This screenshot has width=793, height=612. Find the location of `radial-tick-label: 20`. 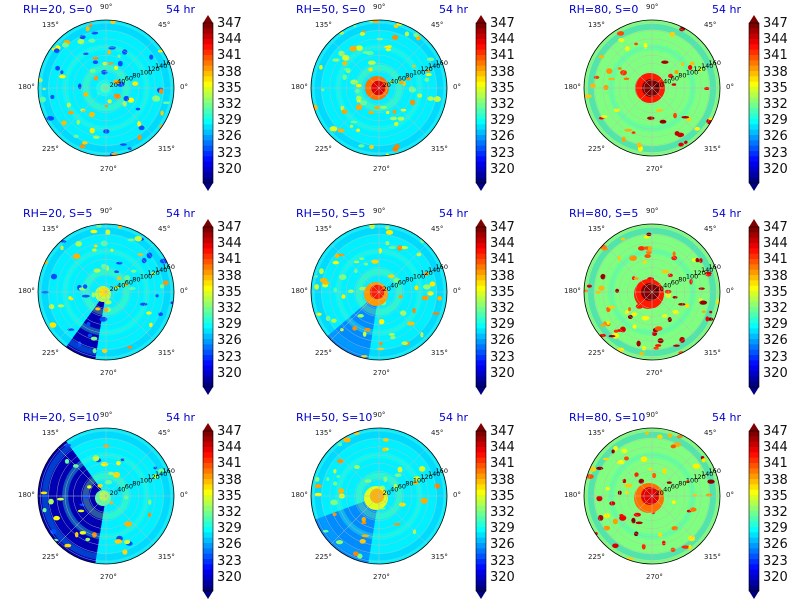

radial-tick-label: 20 is located at coordinates (387, 289).